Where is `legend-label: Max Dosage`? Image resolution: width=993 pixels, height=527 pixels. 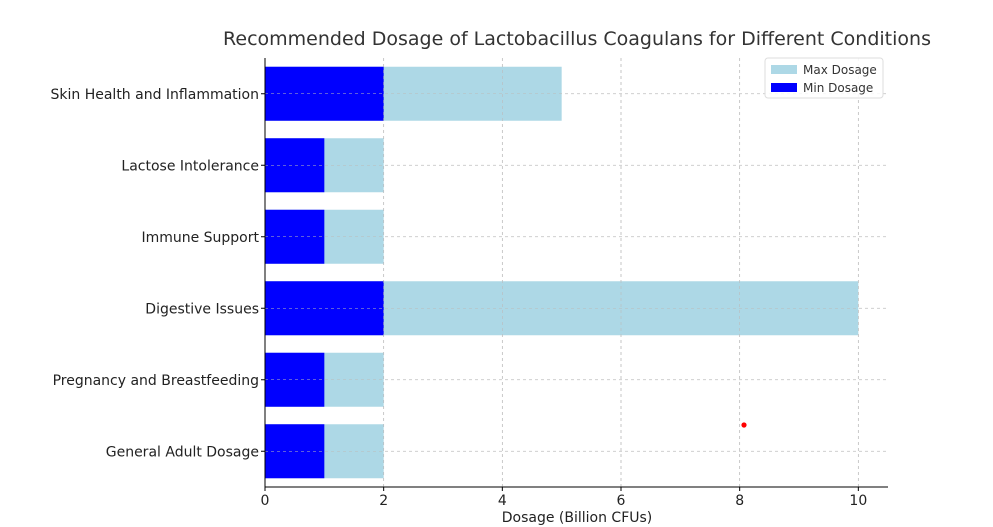
legend-label: Max Dosage is located at coordinates (840, 70).